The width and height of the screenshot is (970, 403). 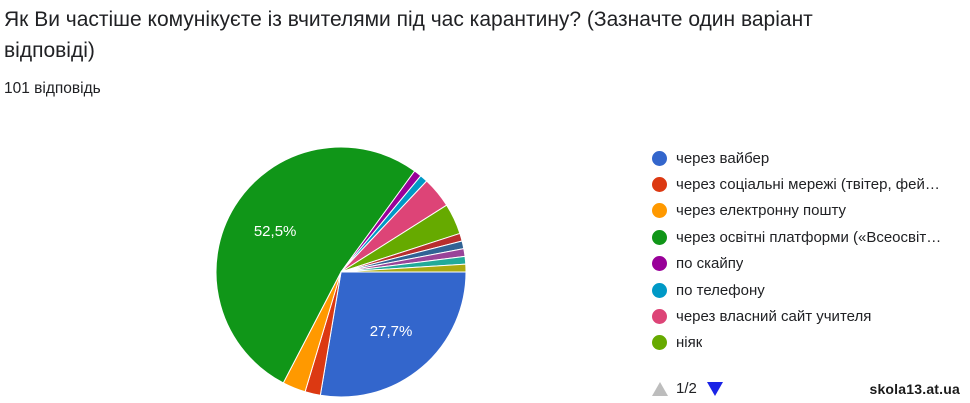 What do you see at coordinates (710, 264) in the screenshot?
I see `legend-label: по скайпу` at bounding box center [710, 264].